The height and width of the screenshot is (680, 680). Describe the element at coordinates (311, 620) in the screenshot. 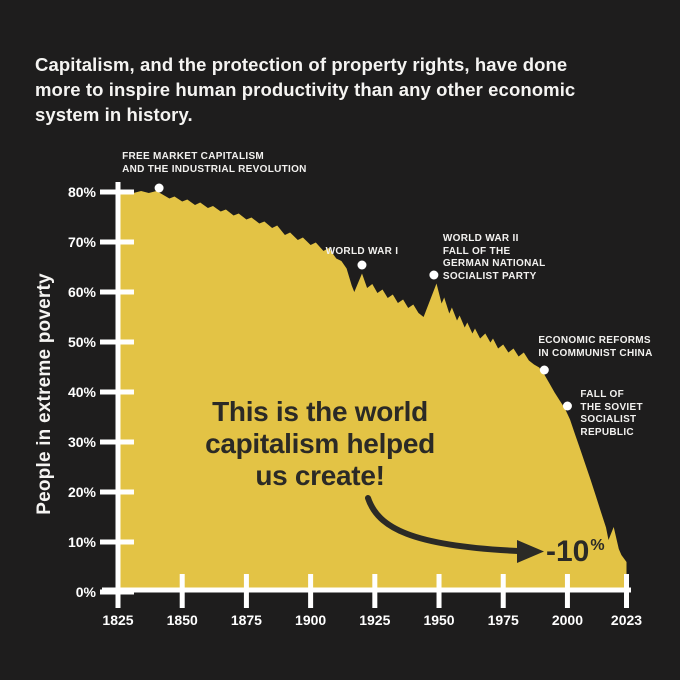

I see `x-tick-label: 1900` at that location.